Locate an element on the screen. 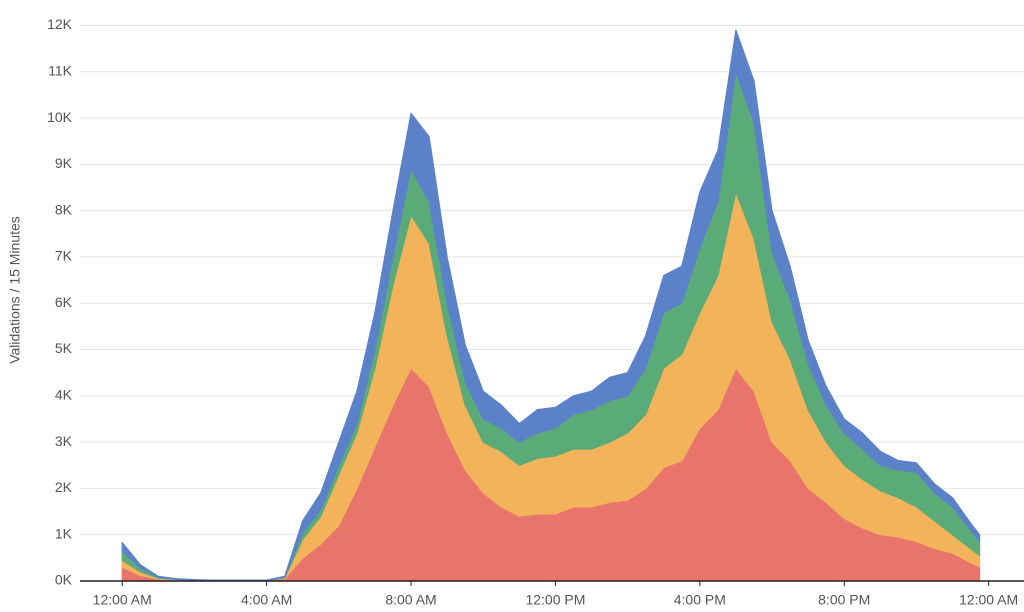 This screenshot has height=612, width=1024. x-tick-label: 4:00 PM is located at coordinates (700, 600).